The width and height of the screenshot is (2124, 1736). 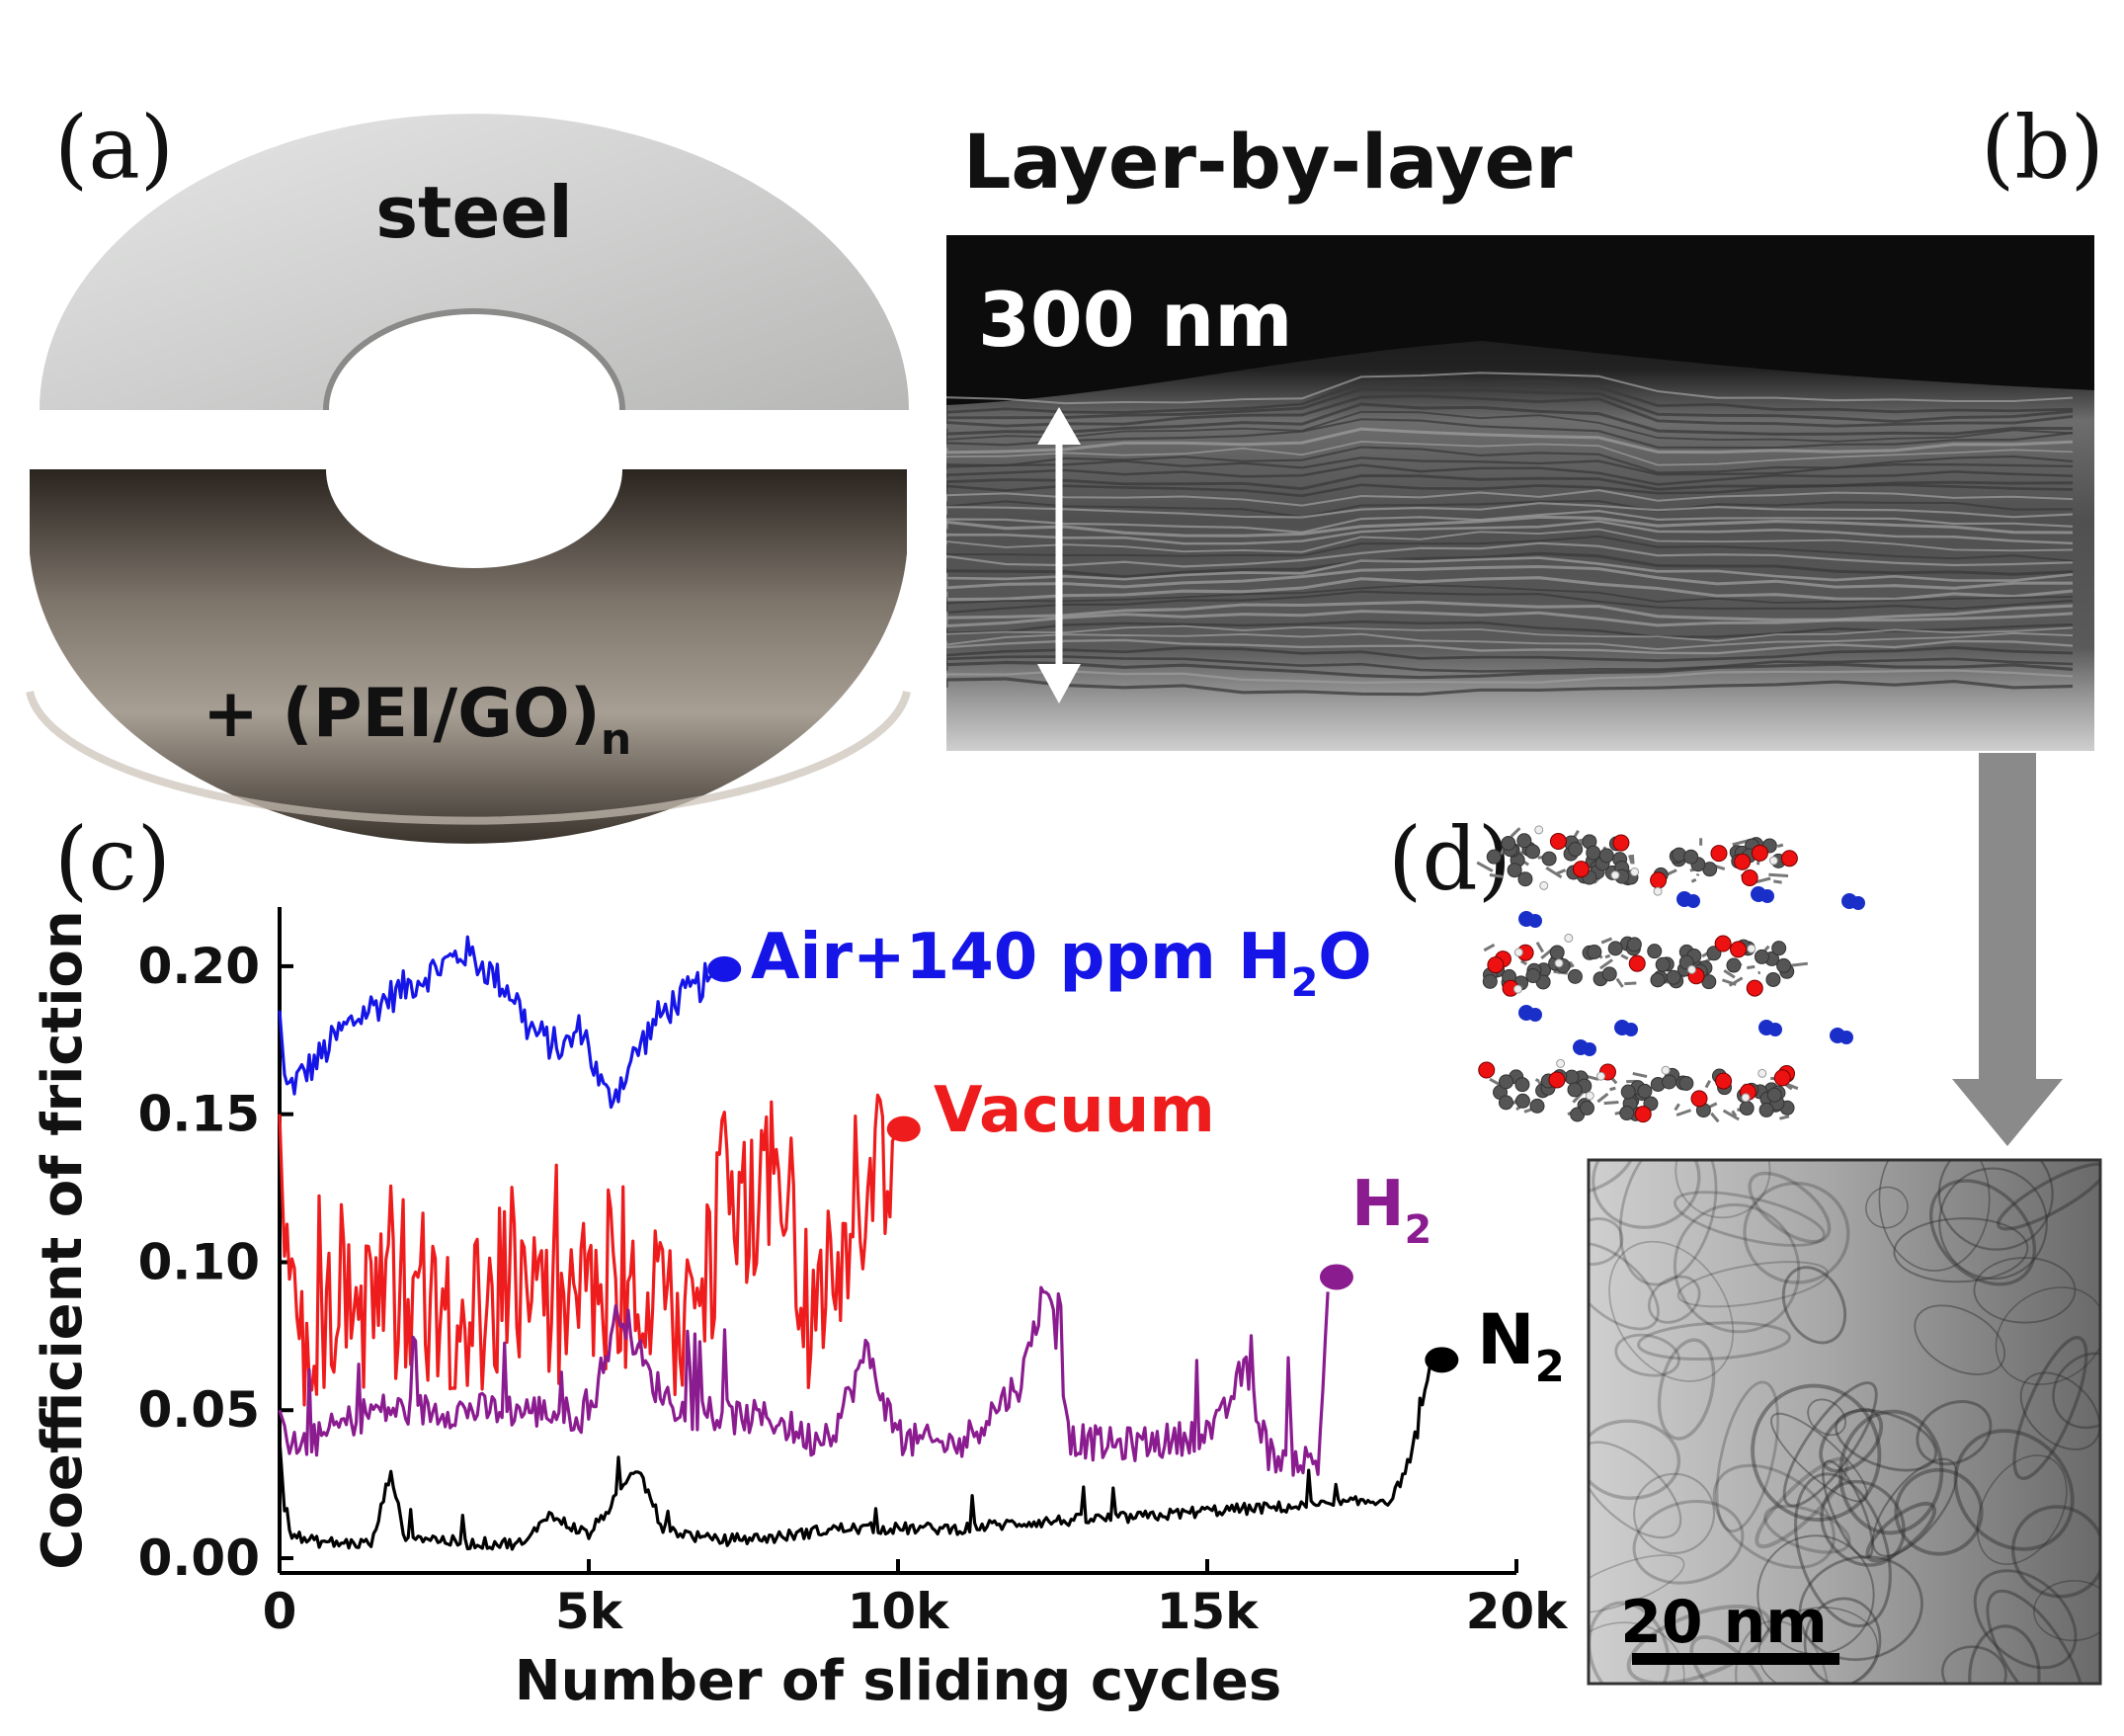 What do you see at coordinates (63, 1240) in the screenshot?
I see `y-axis-label: Coefficient of friction` at bounding box center [63, 1240].